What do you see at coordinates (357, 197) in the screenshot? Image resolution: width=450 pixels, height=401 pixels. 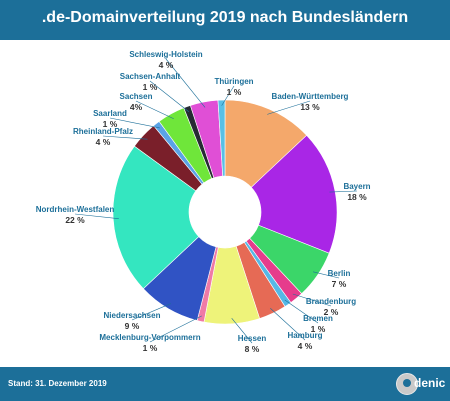 I see `slice-value-label: 18 %` at bounding box center [357, 197].